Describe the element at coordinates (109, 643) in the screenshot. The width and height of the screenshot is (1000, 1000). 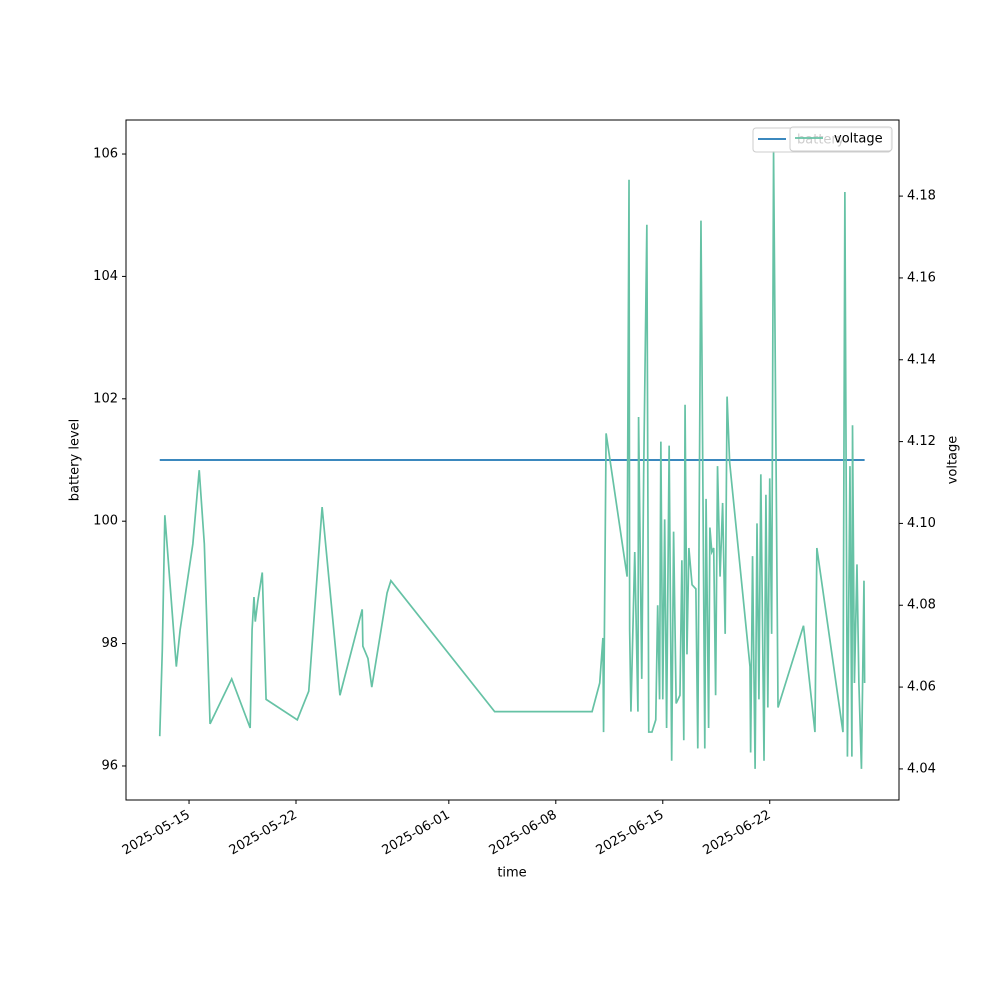
I see `y-tick-label: 98` at that location.